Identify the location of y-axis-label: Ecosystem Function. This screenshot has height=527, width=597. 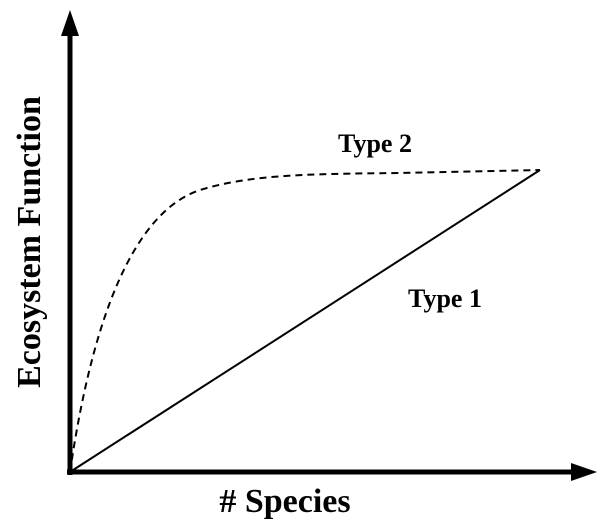
(29, 242).